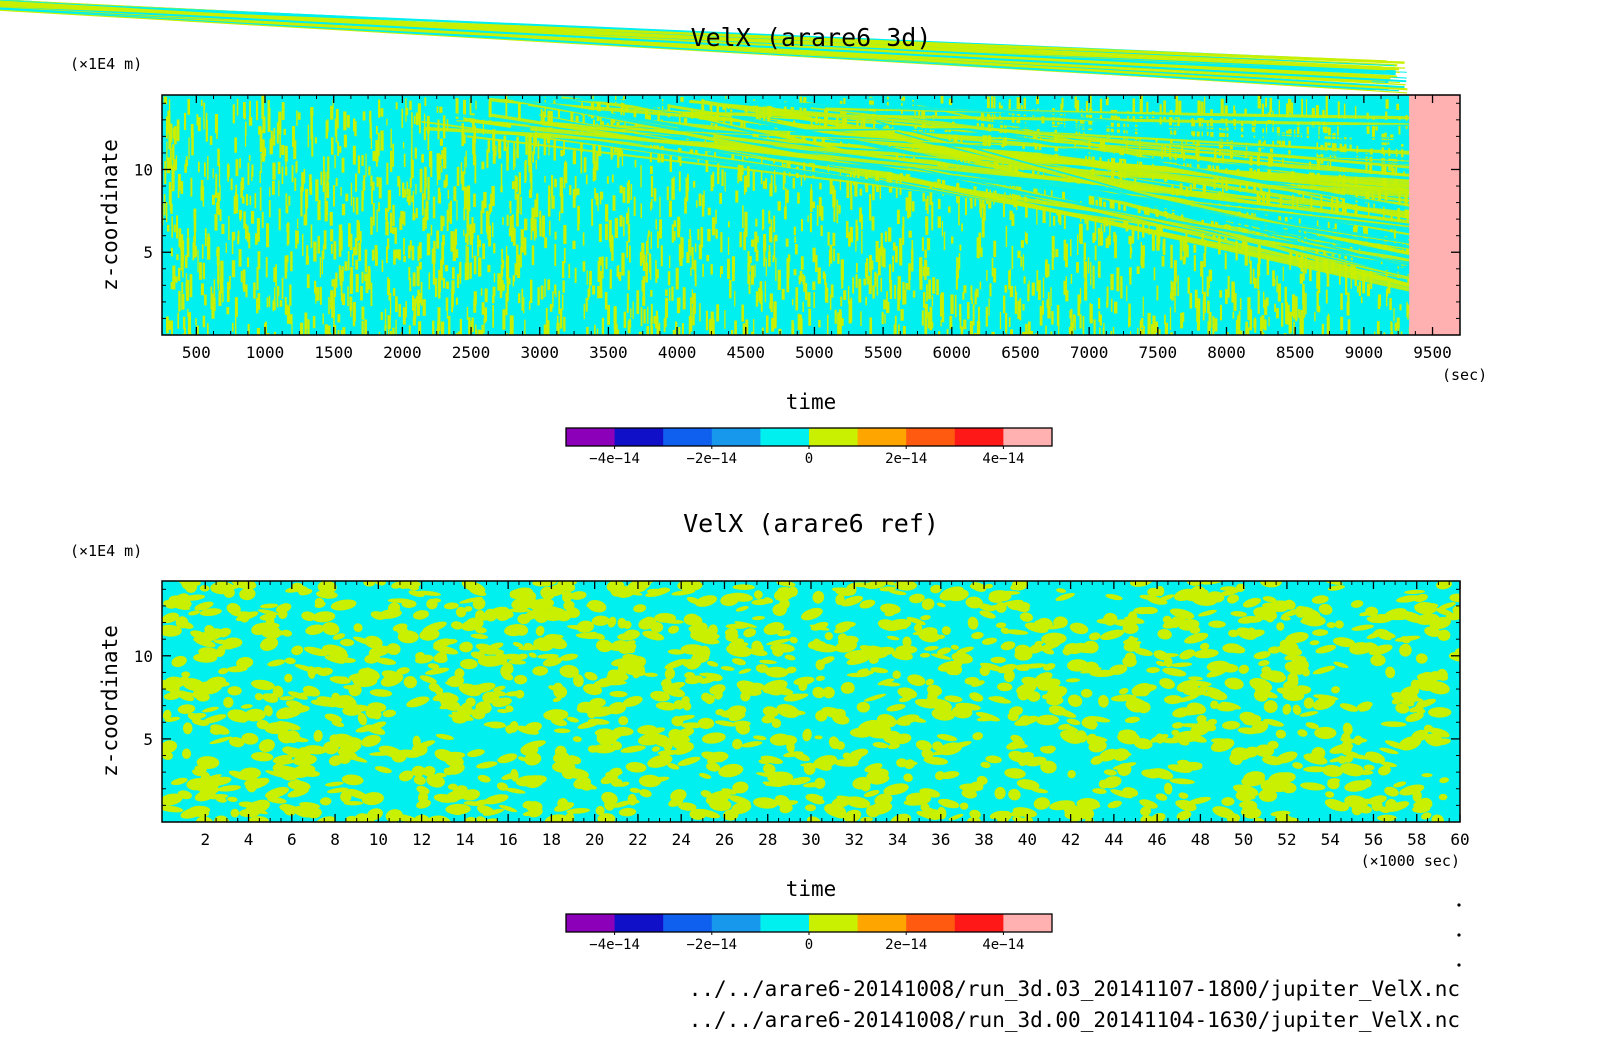 The width and height of the screenshot is (1604, 1054). What do you see at coordinates (378, 839) in the screenshot?
I see `x-tick-label: 10` at bounding box center [378, 839].